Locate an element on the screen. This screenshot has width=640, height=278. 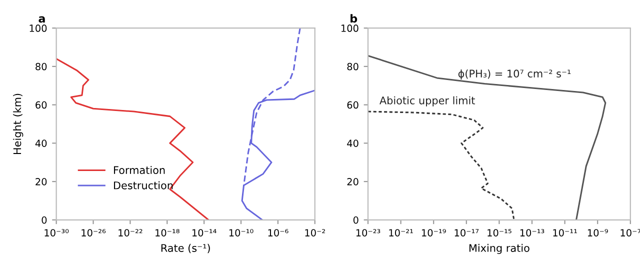
x-tick-label: 10⁻⁹ is located at coordinates (598, 232).